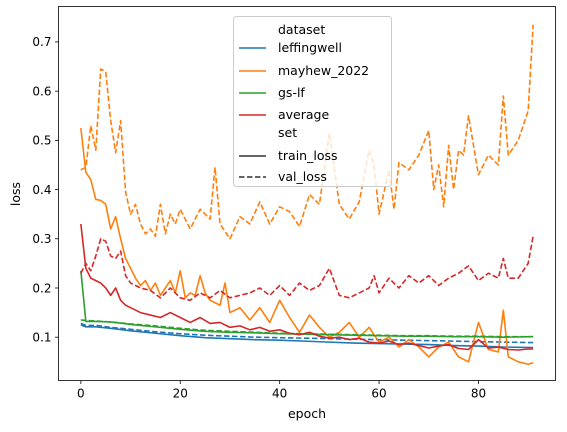 This screenshot has width=567, height=432. What do you see at coordinates (478, 394) in the screenshot?
I see `x-tick-label: 80` at bounding box center [478, 394].